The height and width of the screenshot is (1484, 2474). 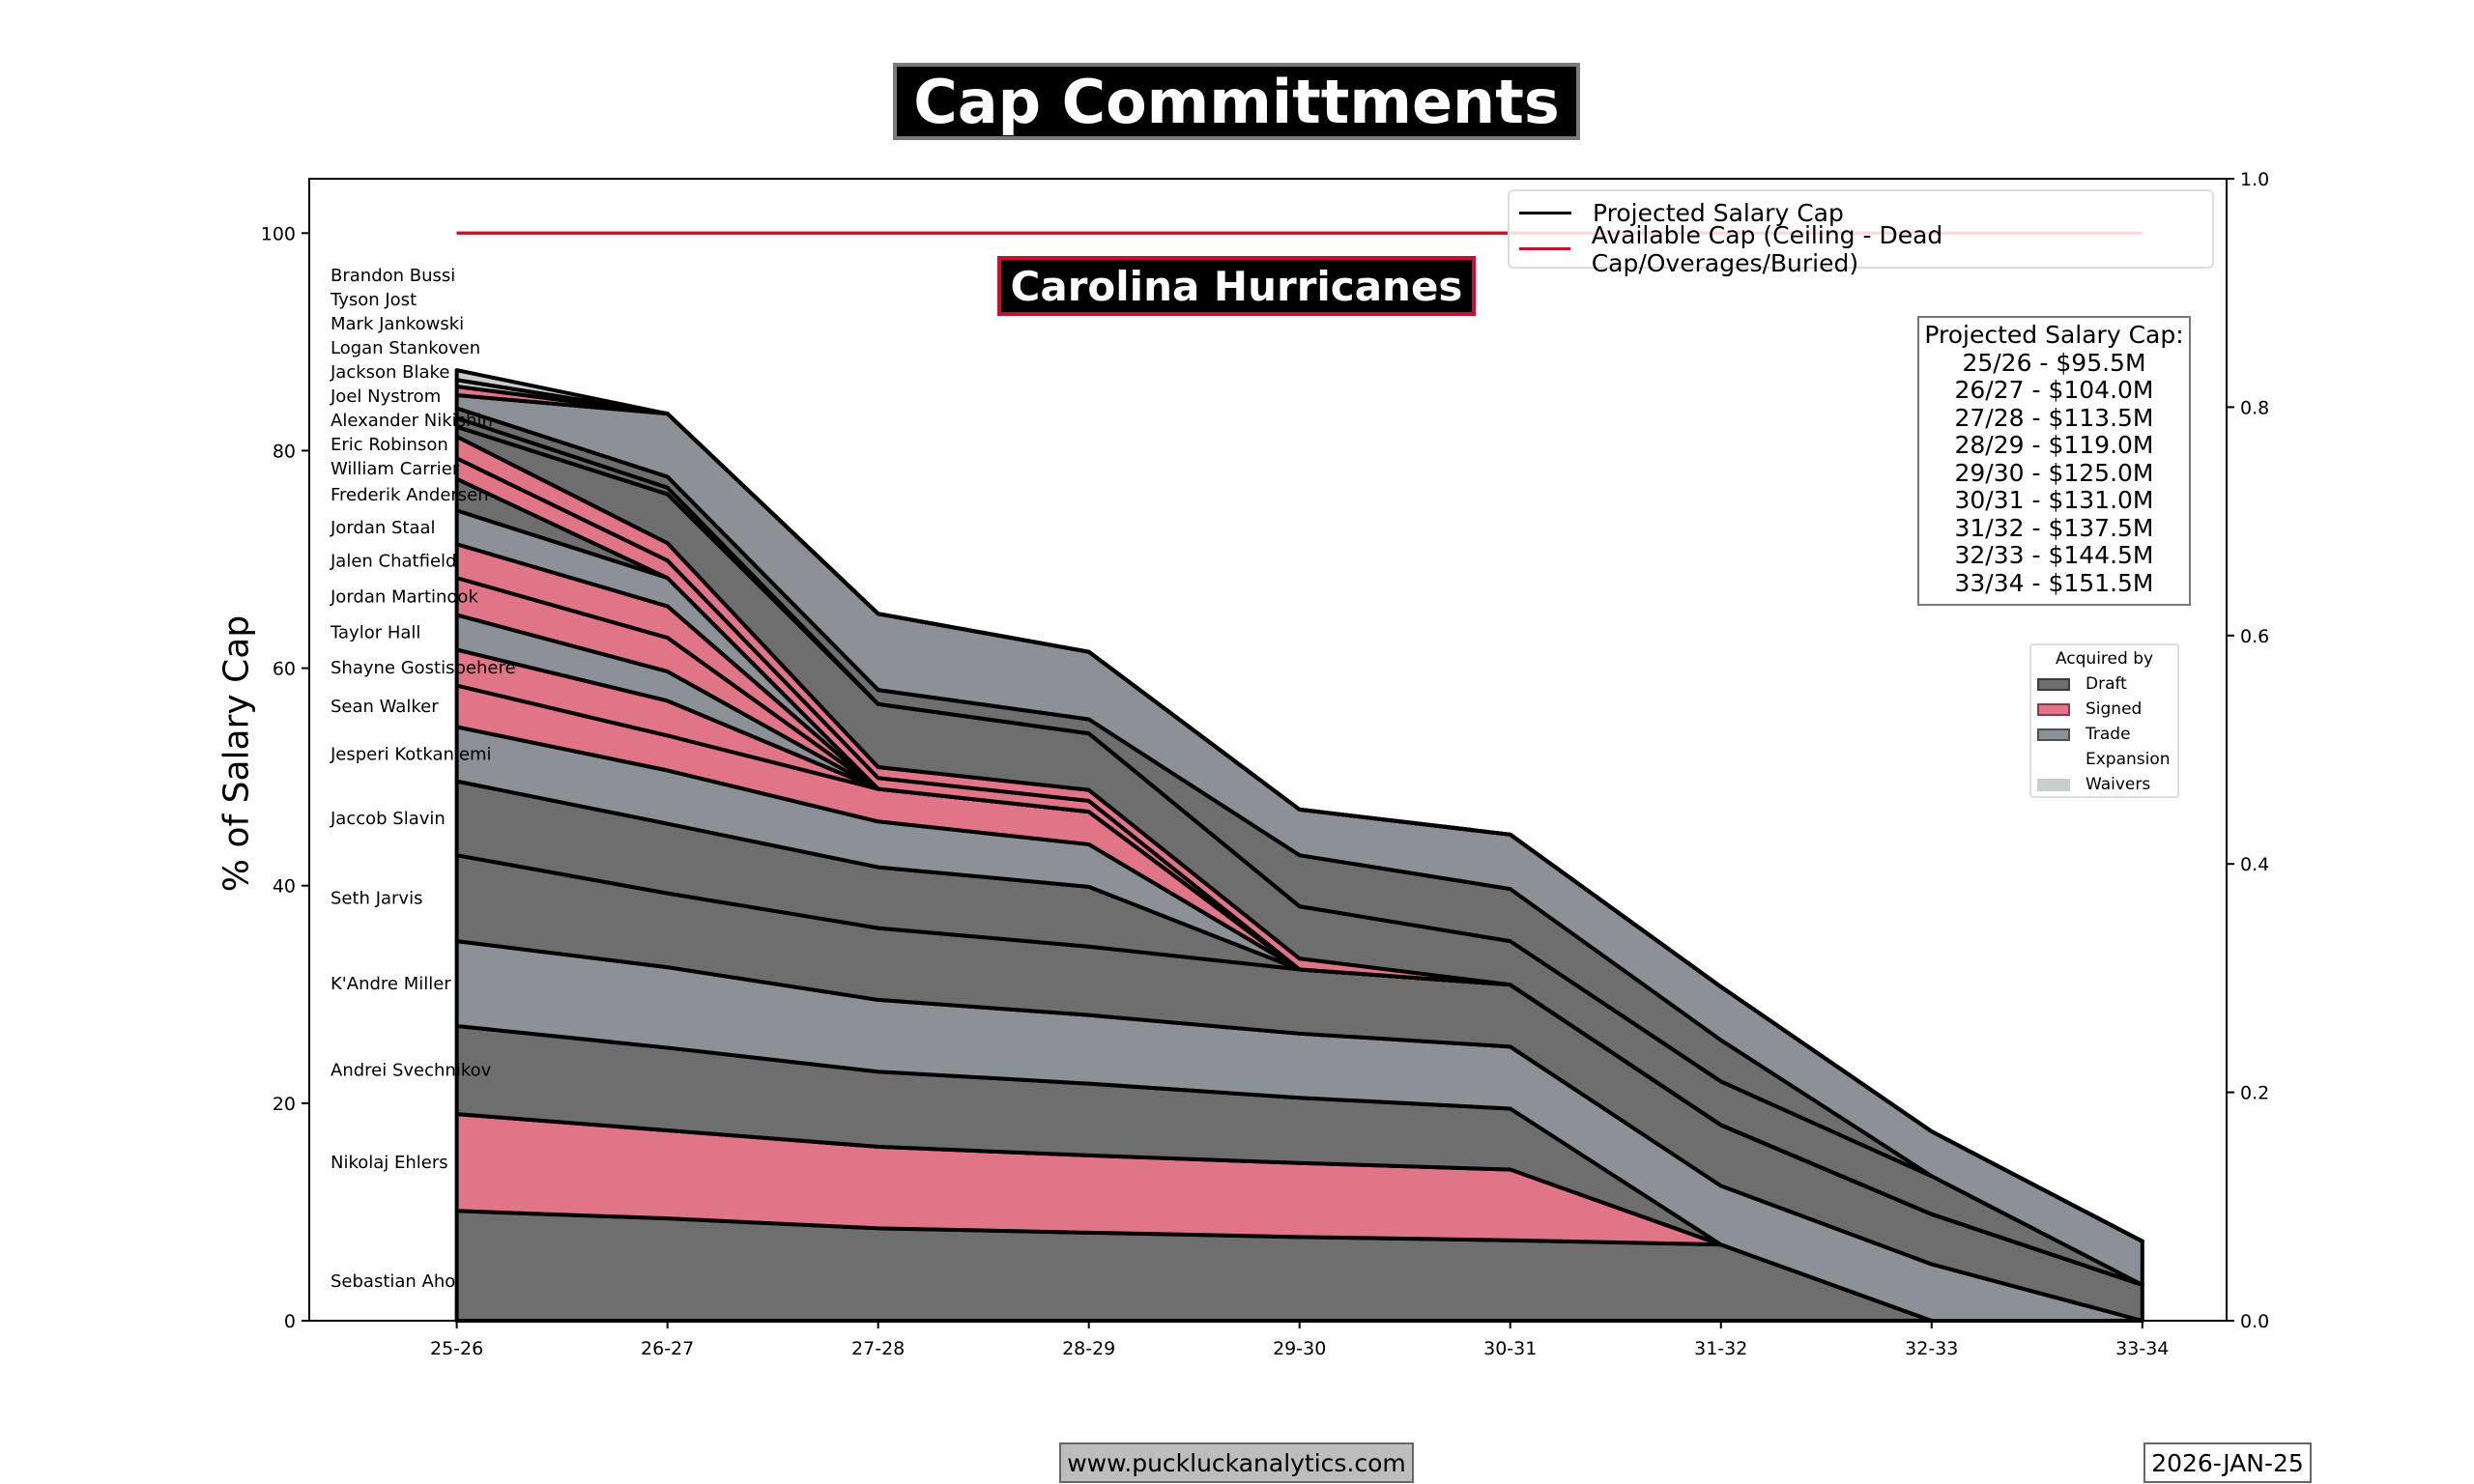 What do you see at coordinates (2054, 555) in the screenshot?
I see `cap-line: 32/33 - $144.5M` at bounding box center [2054, 555].